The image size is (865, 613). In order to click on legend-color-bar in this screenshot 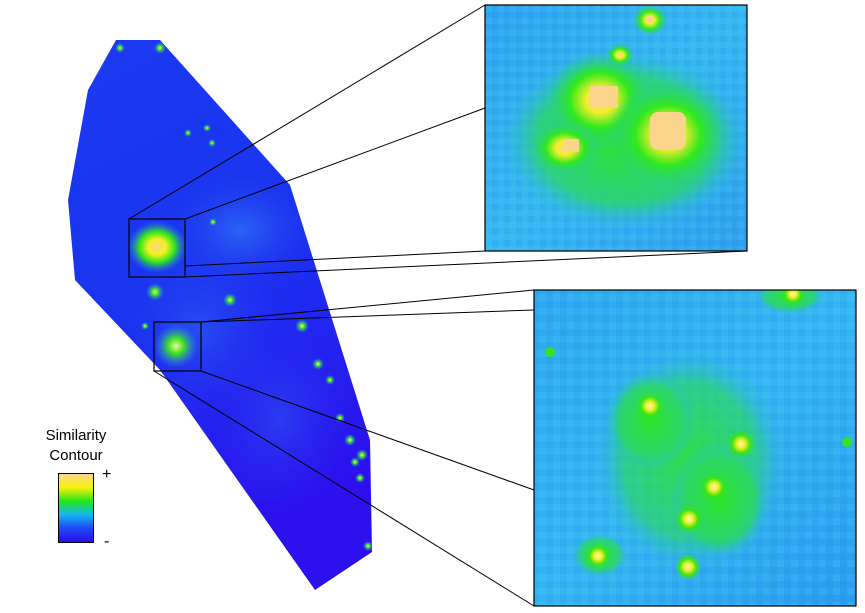, I will do `click(76, 508)`.